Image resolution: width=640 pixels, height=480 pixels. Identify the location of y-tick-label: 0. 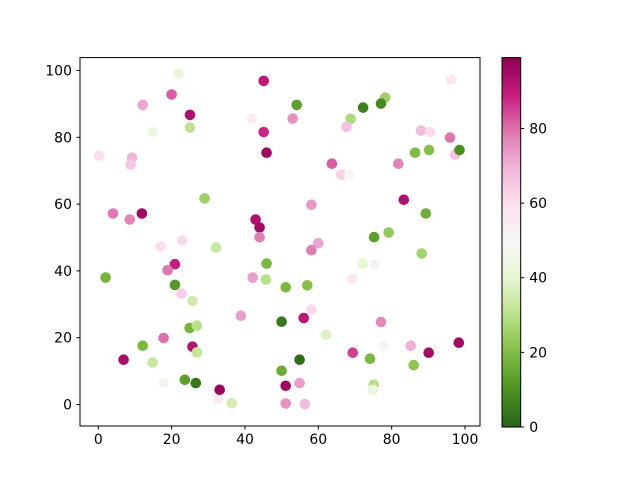
(67, 406).